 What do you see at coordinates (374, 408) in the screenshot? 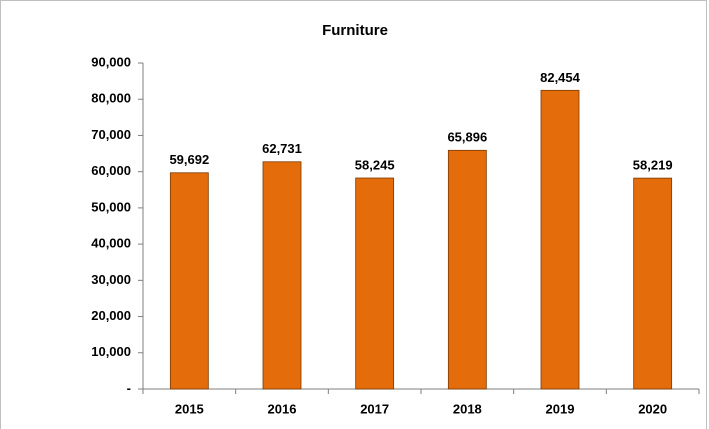
I see `x-tick-label: 2017` at bounding box center [374, 408].